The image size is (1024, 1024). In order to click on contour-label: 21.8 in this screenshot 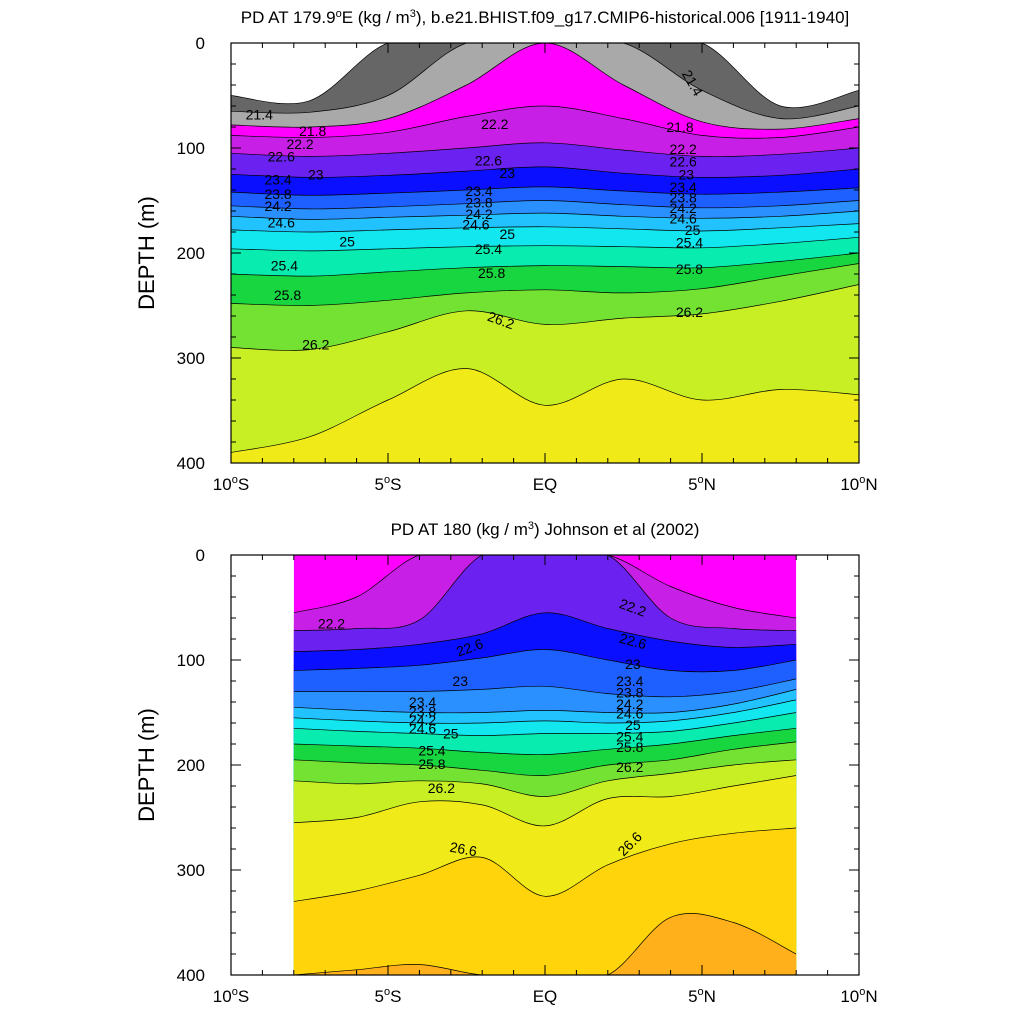, I will do `click(312, 131)`.